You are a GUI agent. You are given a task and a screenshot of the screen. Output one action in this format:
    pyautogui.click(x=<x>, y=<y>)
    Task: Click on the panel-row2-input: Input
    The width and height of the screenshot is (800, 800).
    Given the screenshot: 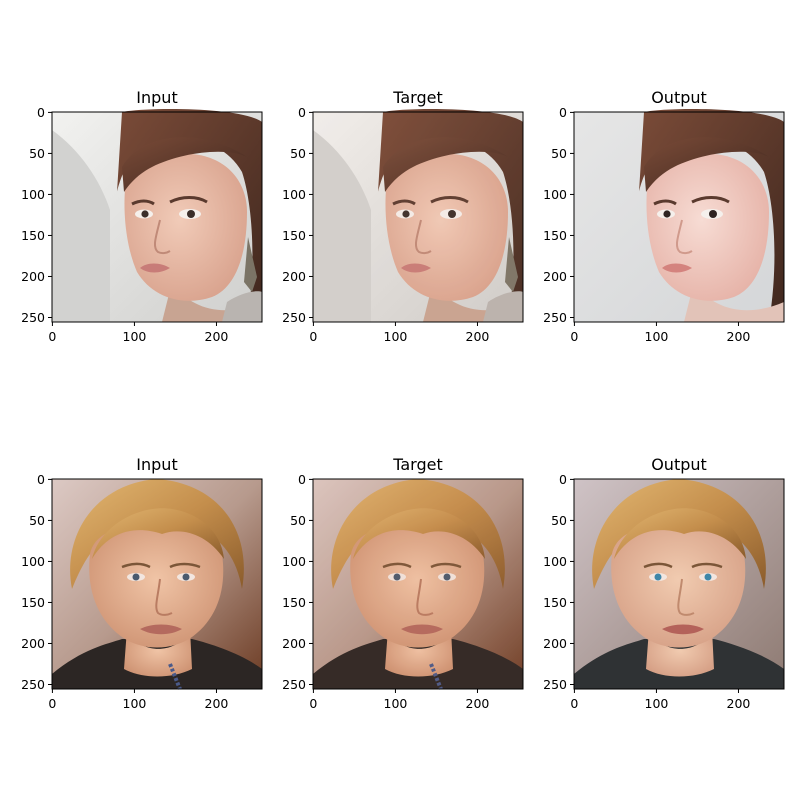 What is the action you would take?
    pyautogui.click(x=157, y=573)
    